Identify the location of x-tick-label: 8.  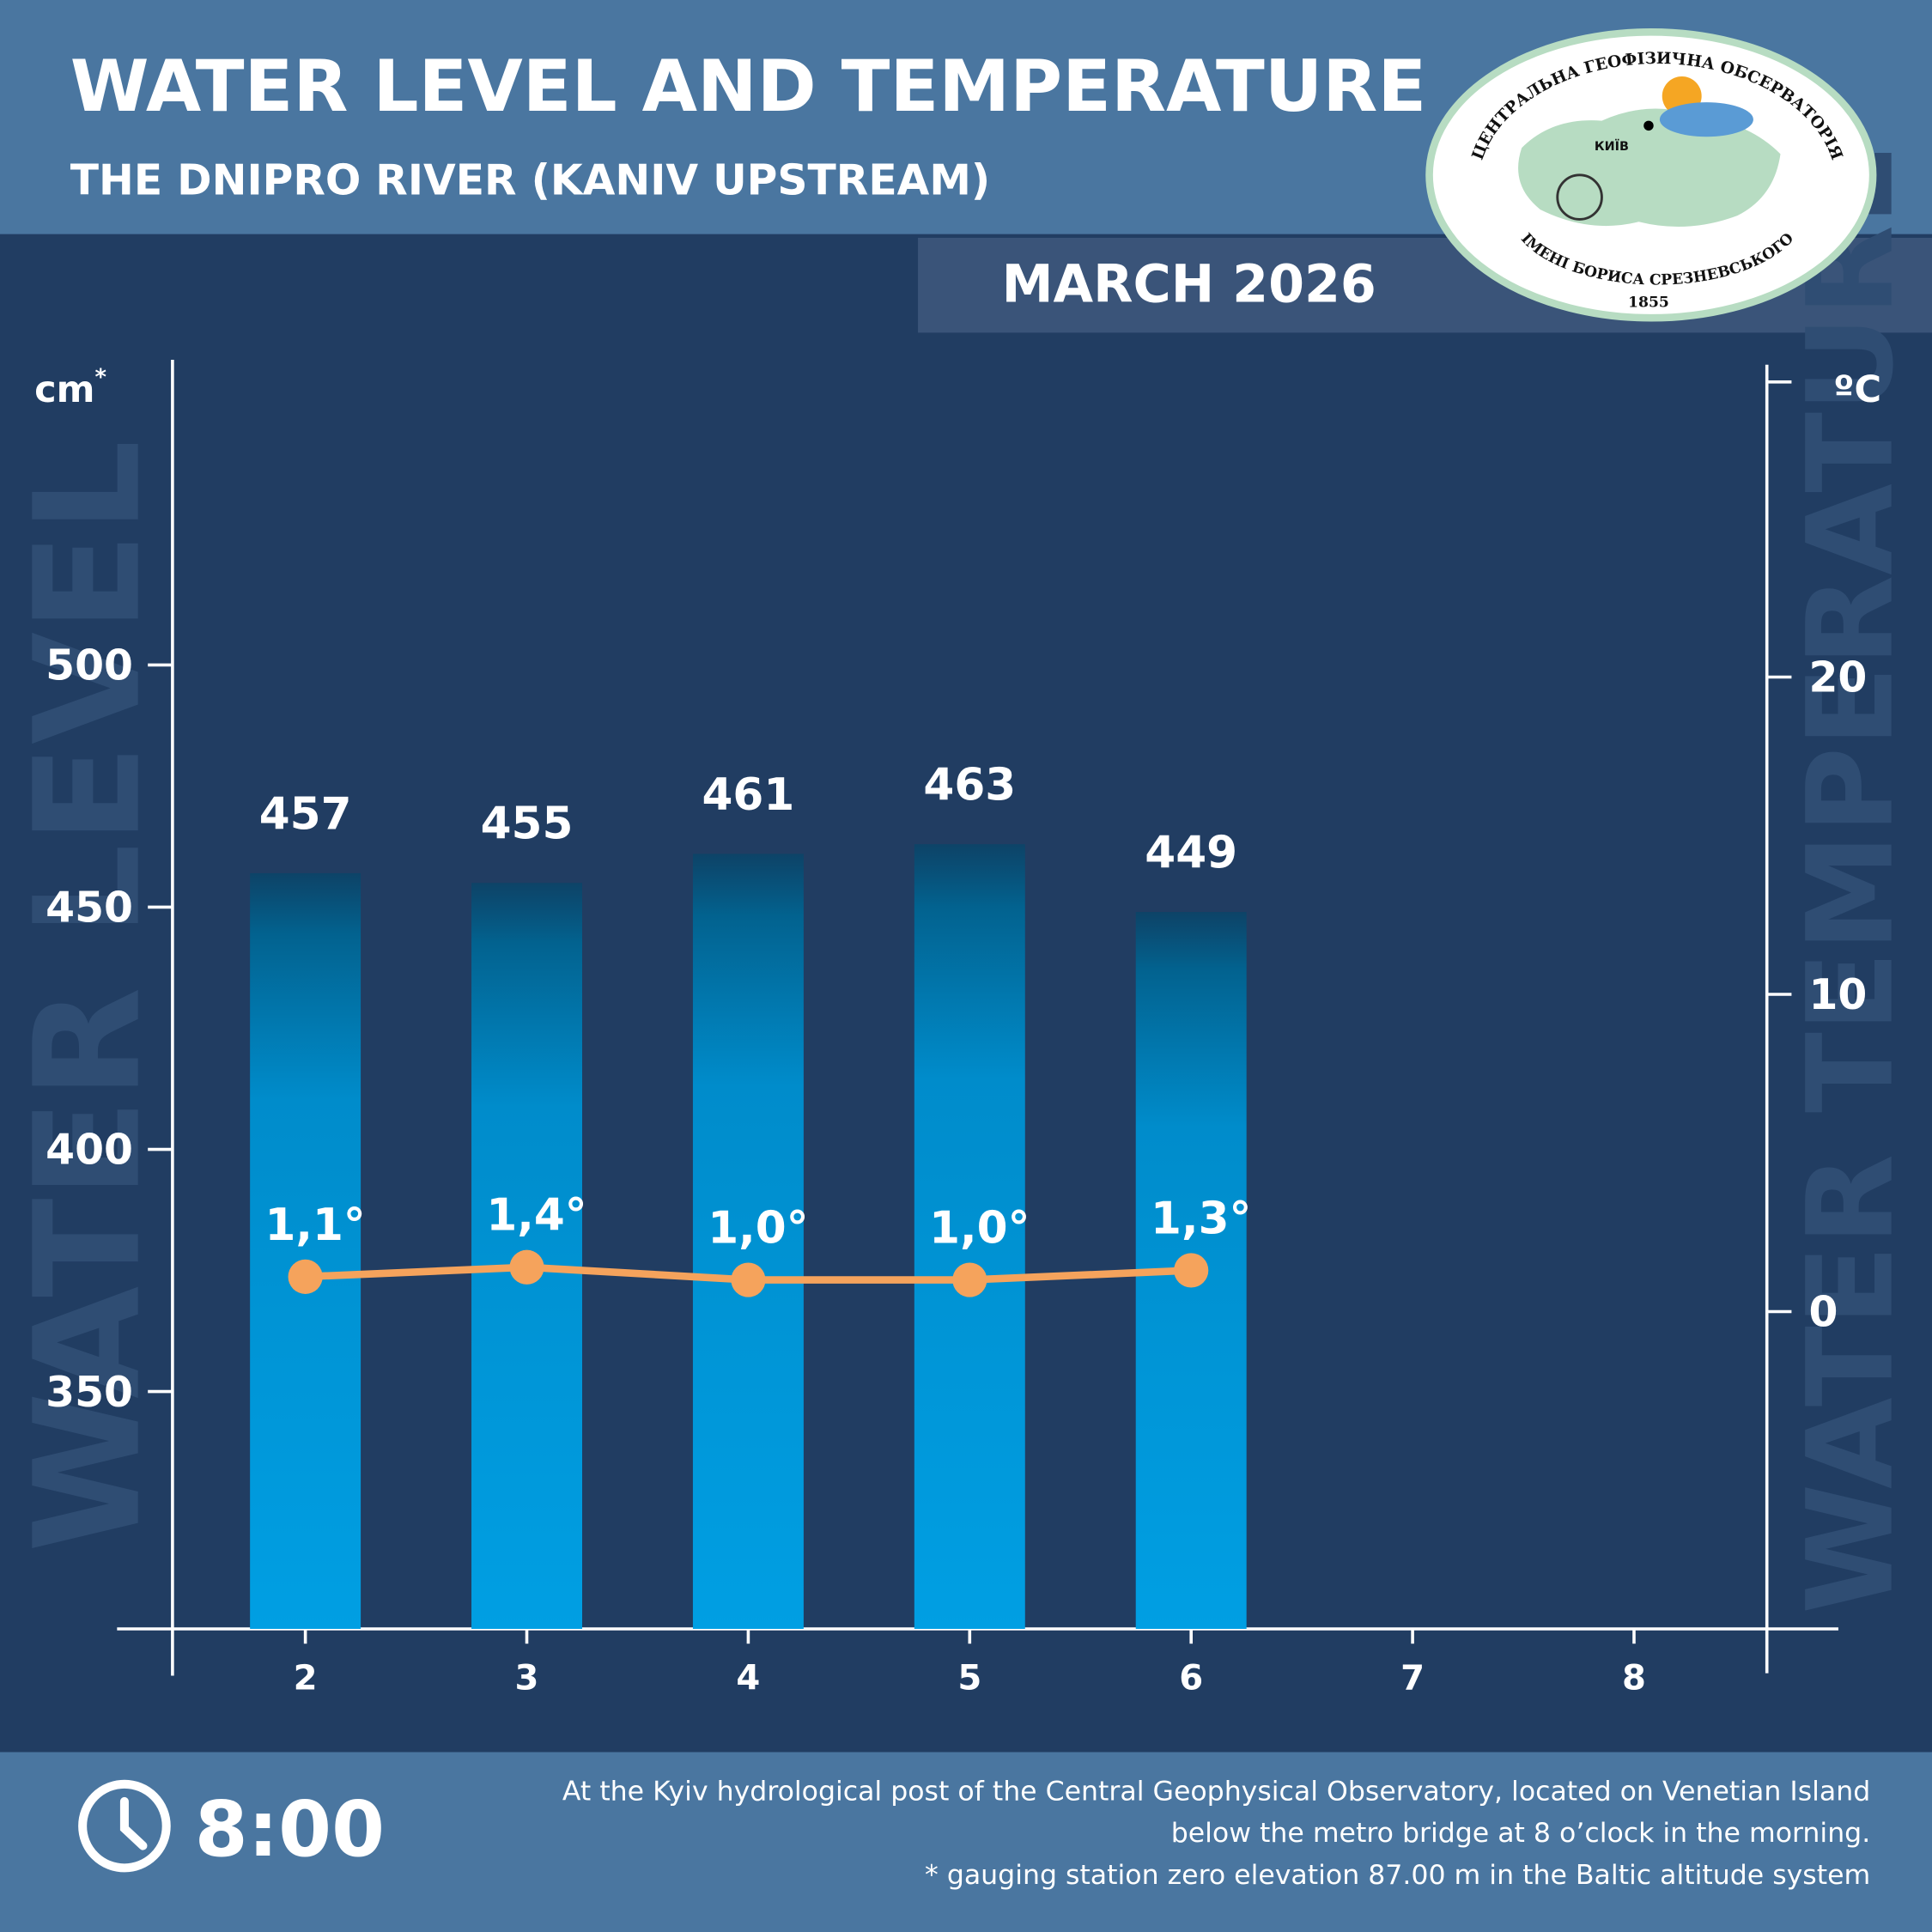
(1634, 1678).